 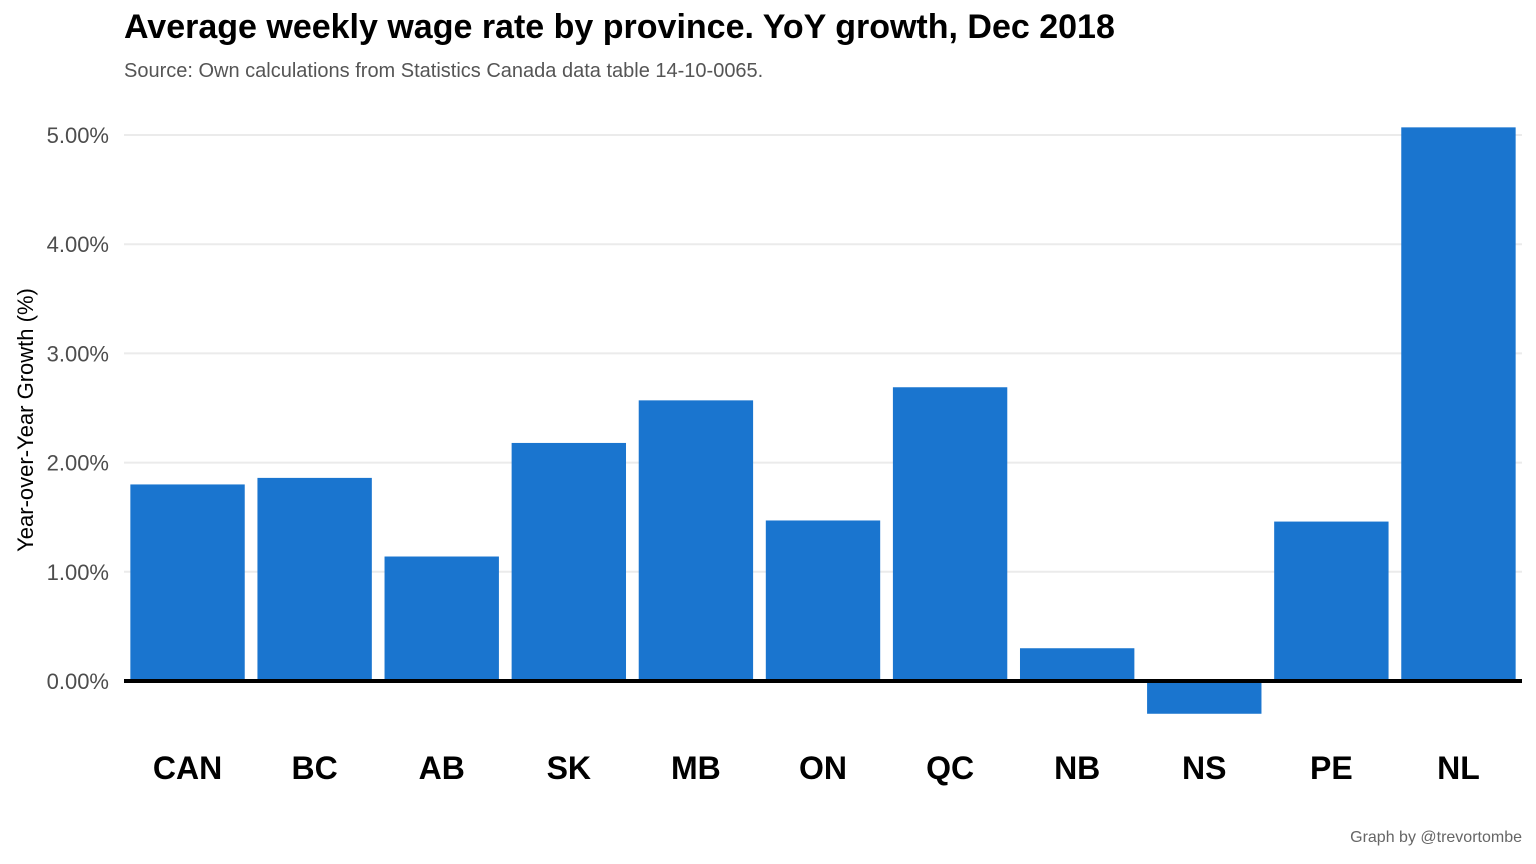 I want to click on y-tick-label: 1.00%, so click(x=78, y=572).